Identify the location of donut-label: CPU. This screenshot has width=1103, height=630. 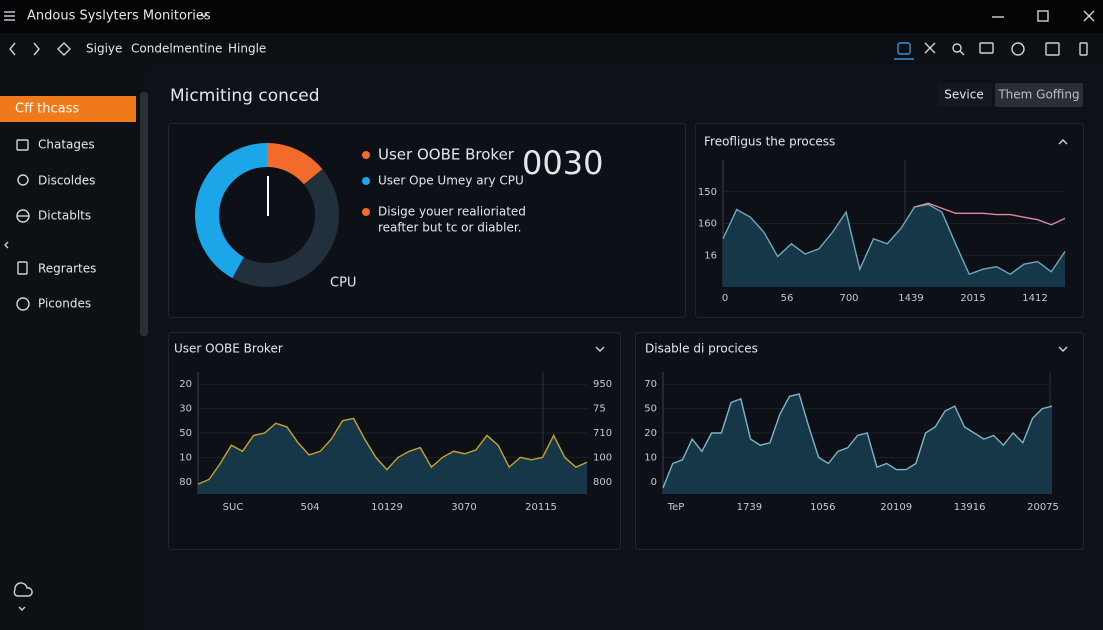
(343, 283).